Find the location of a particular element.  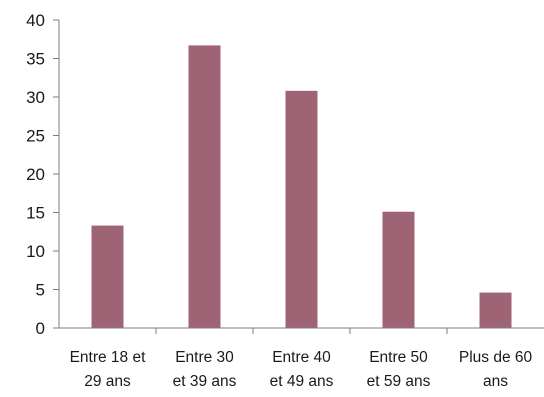

x-tick-label-line: Entre 50 is located at coordinates (398, 357).